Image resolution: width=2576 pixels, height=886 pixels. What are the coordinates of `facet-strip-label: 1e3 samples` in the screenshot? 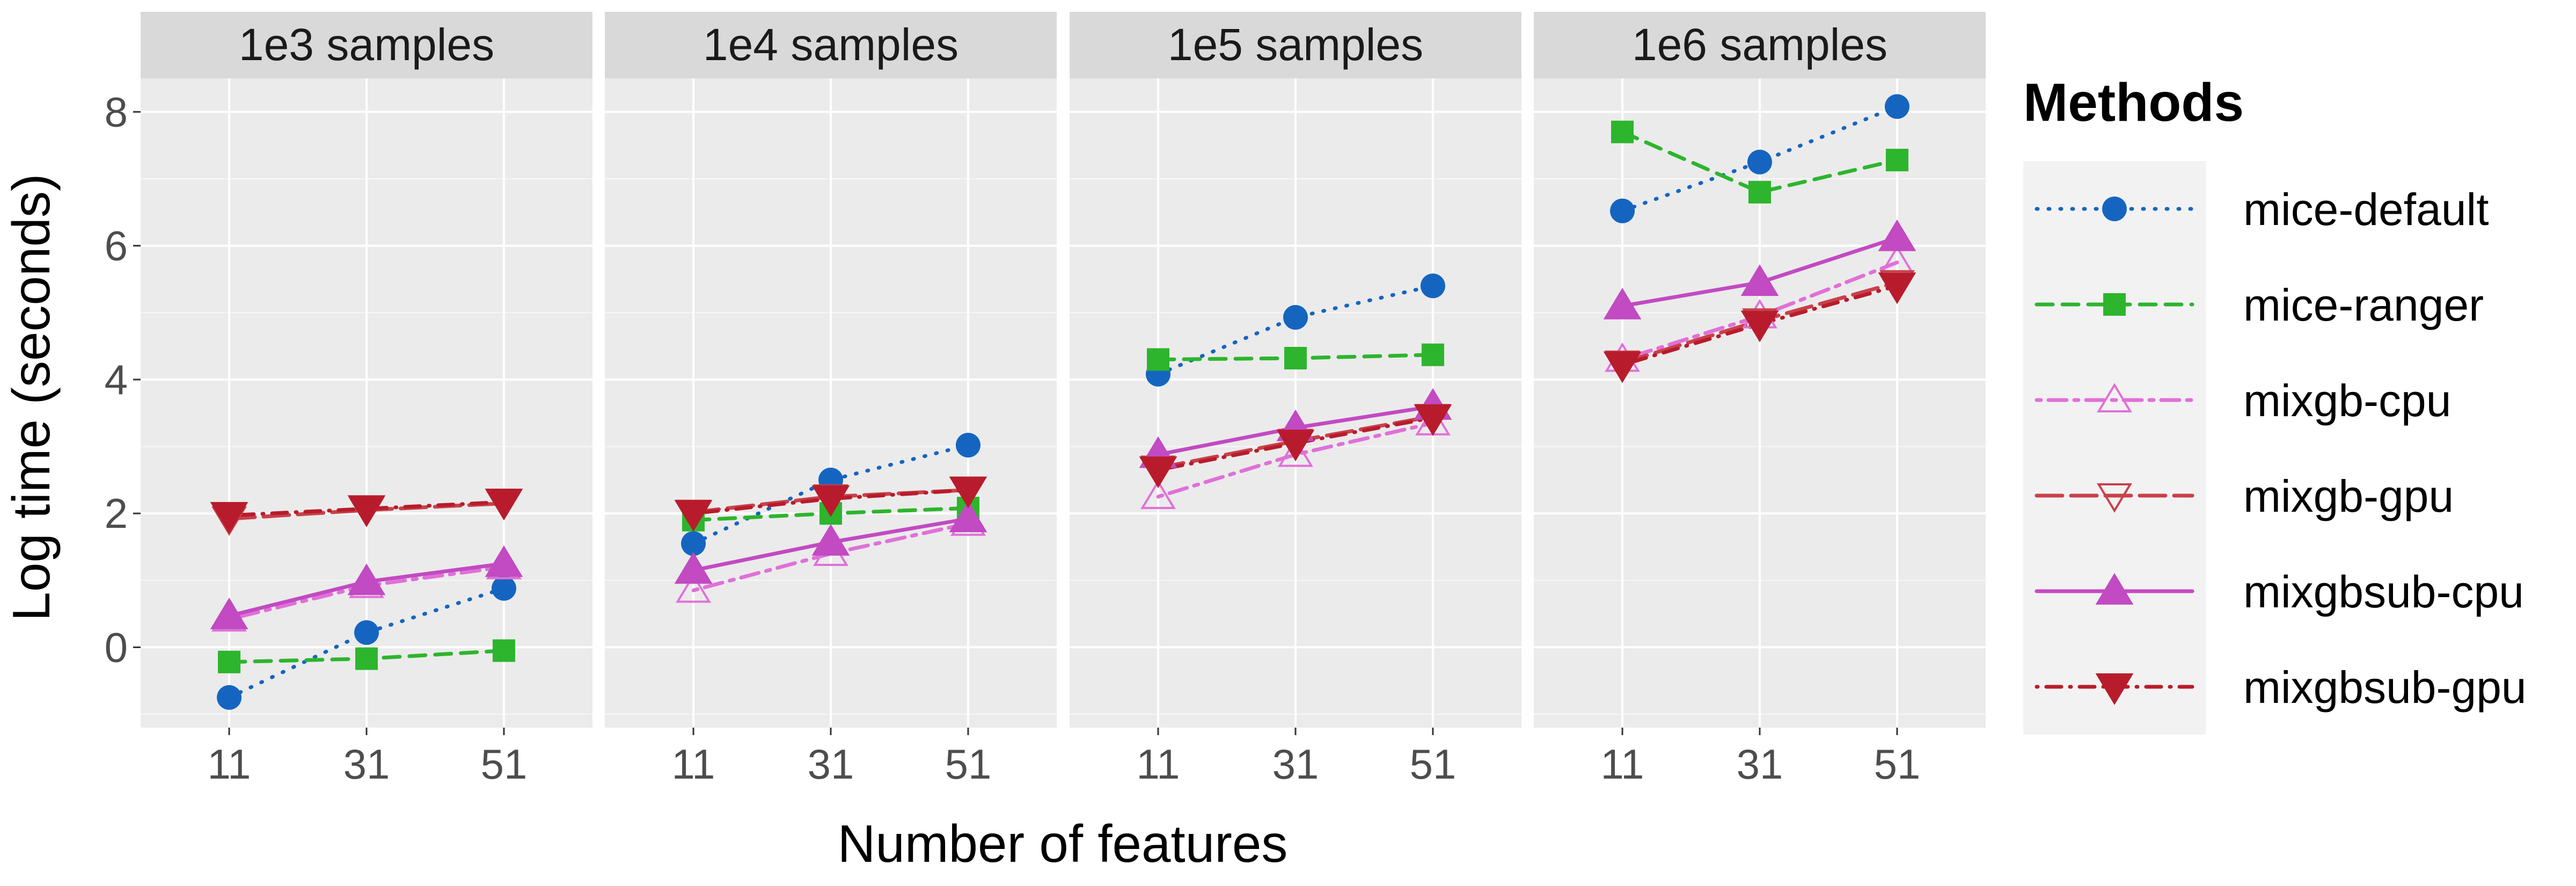 It's located at (366, 44).